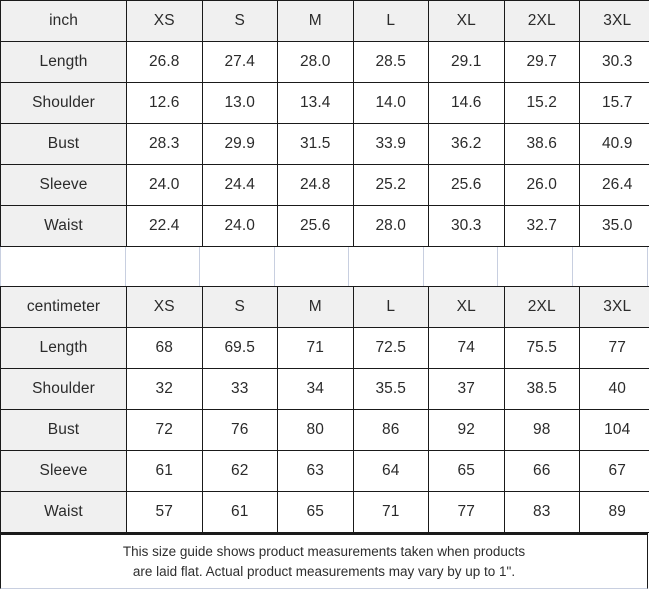  What do you see at coordinates (391, 226) in the screenshot?
I see `cell-waist-l: 28.0` at bounding box center [391, 226].